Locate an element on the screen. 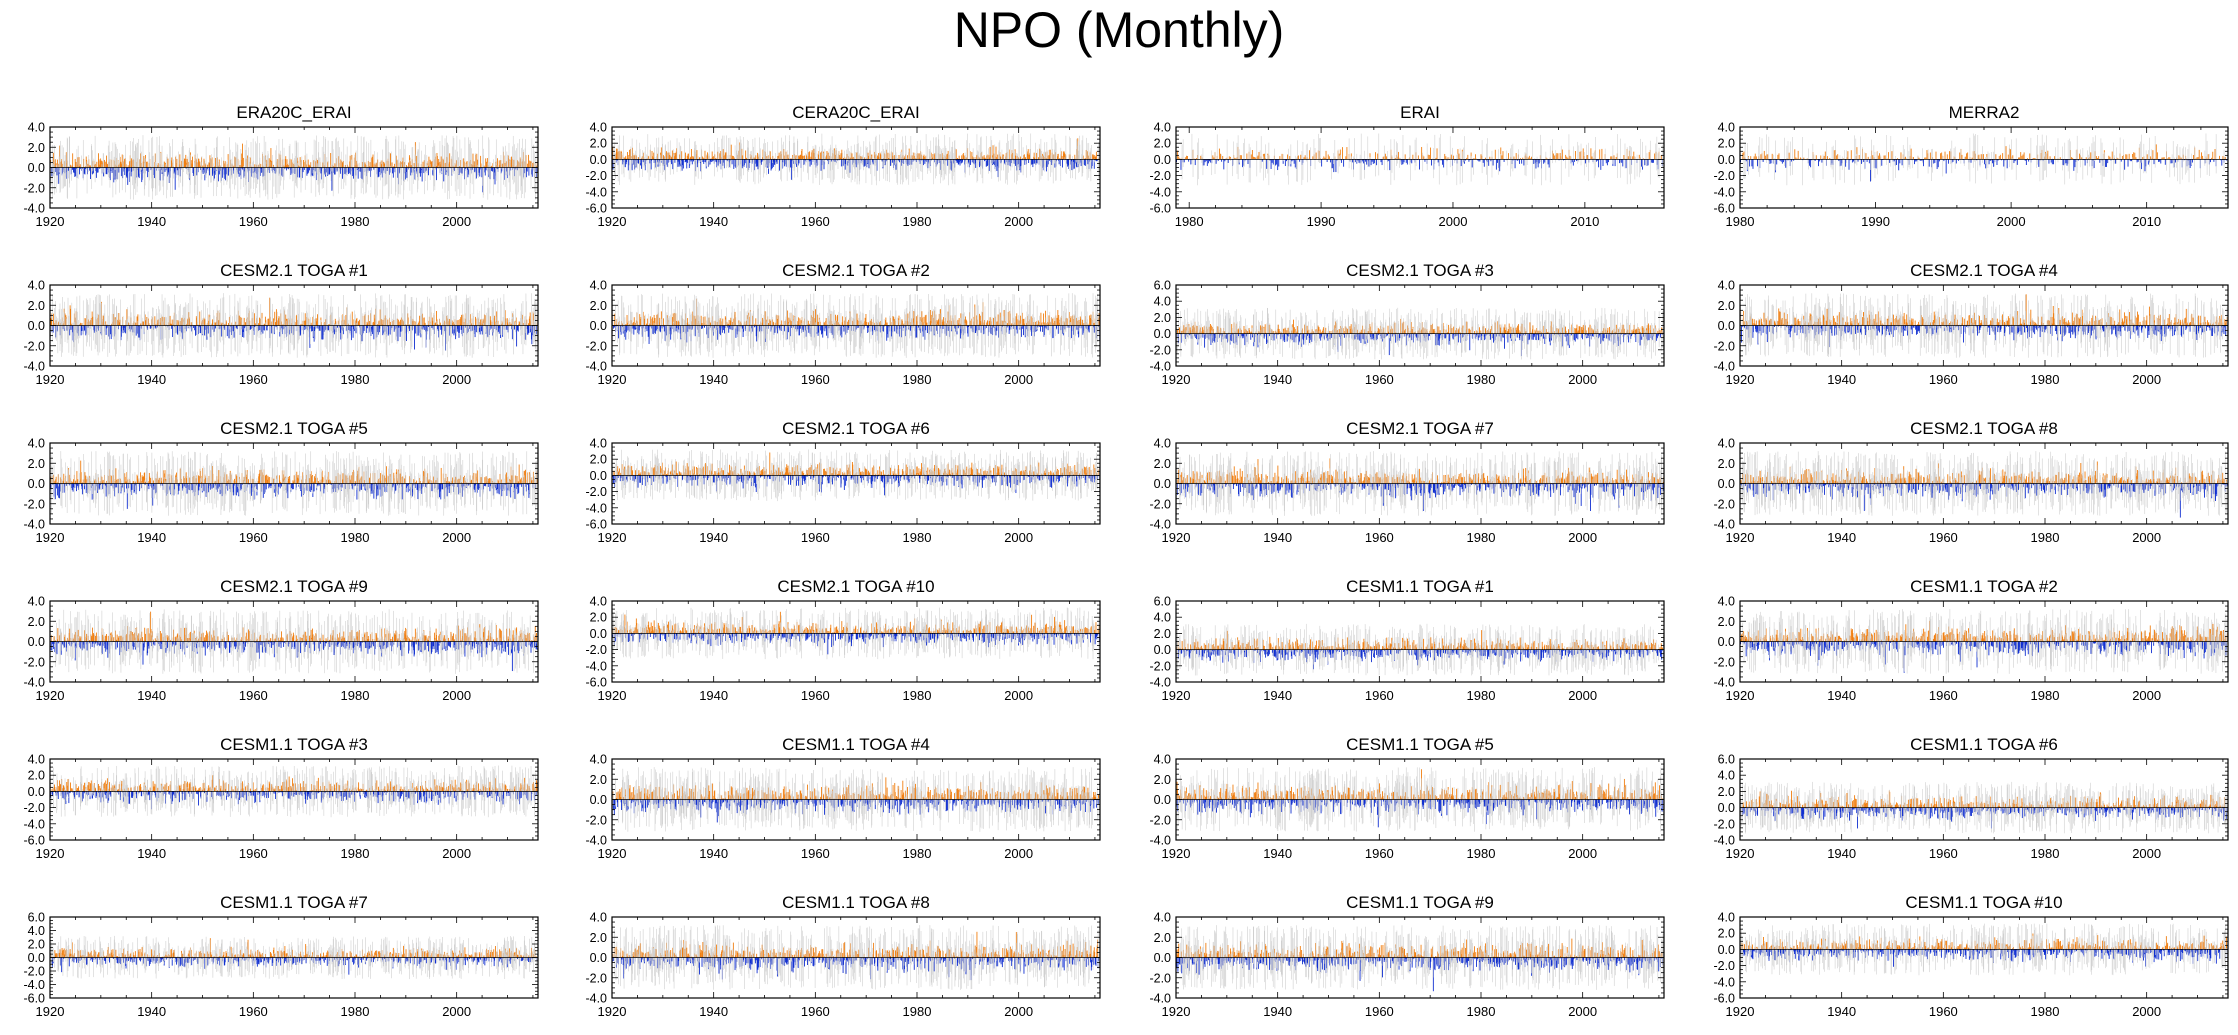 The height and width of the screenshot is (1035, 2238). panel-title: MERRA2 is located at coordinates (1984, 112).